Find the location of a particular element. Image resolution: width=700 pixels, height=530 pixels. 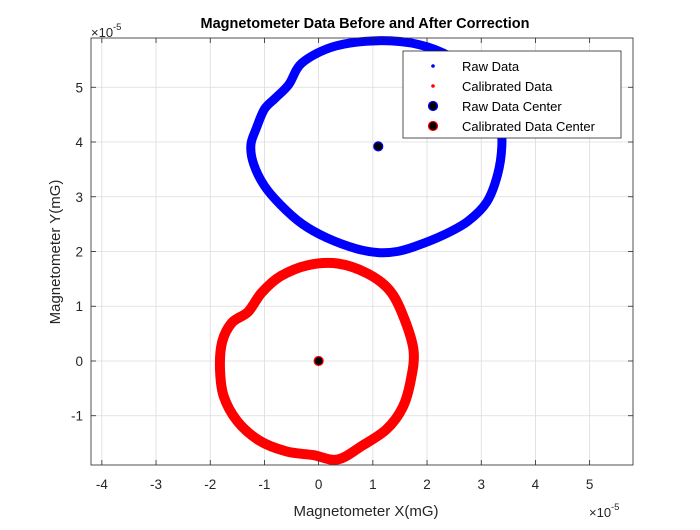

legend-marker-raw-data is located at coordinates (433, 66).